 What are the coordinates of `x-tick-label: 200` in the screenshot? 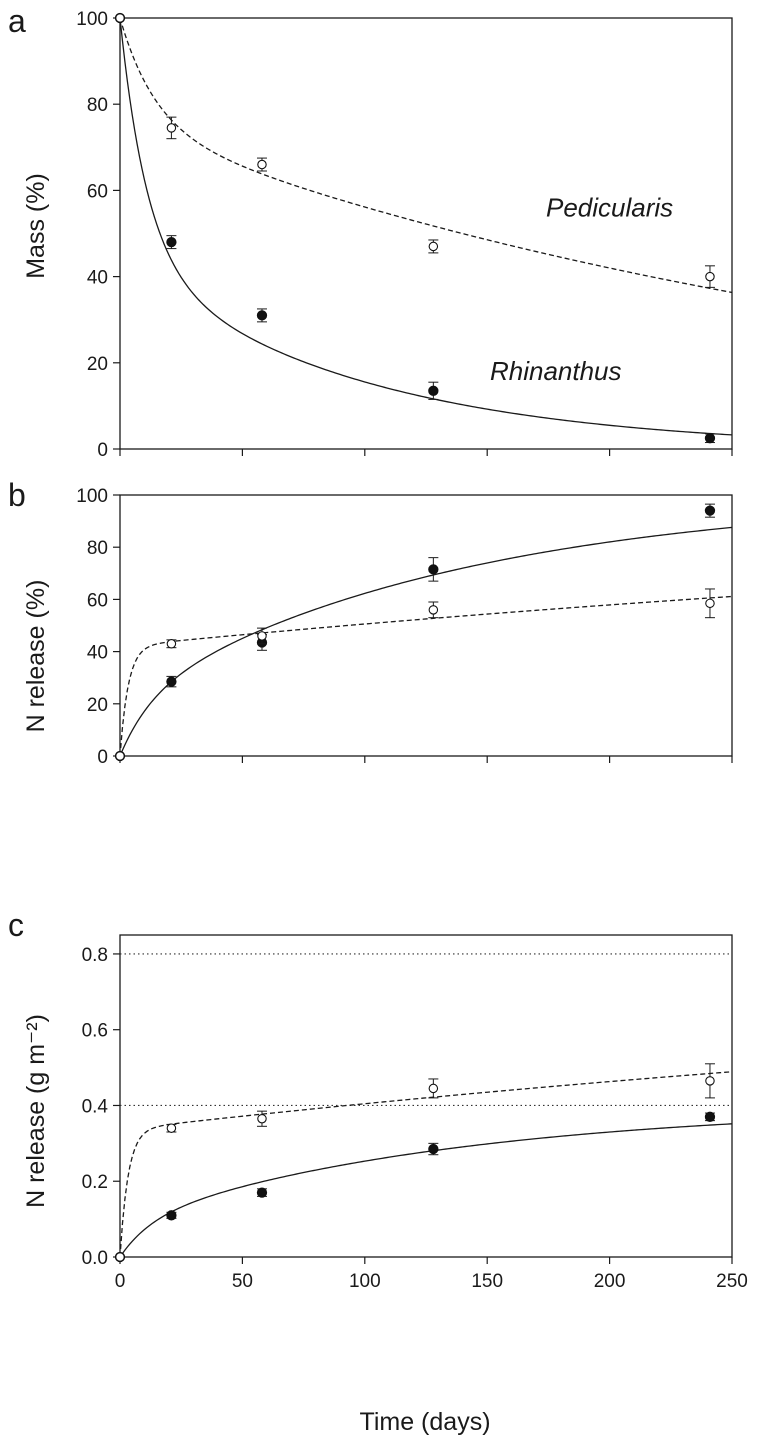 It's located at (610, 1281).